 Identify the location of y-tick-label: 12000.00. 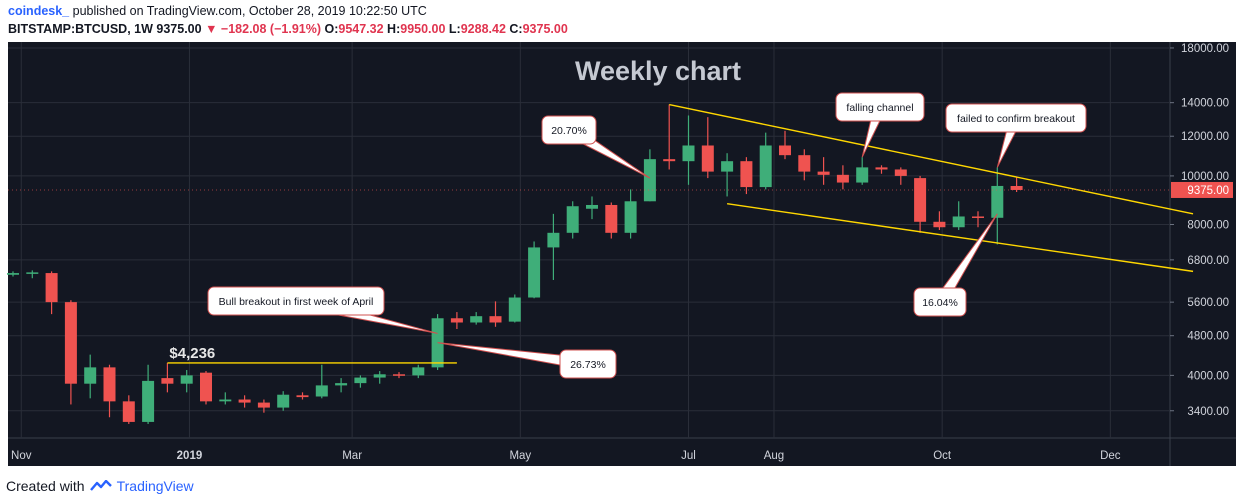
(1205, 137).